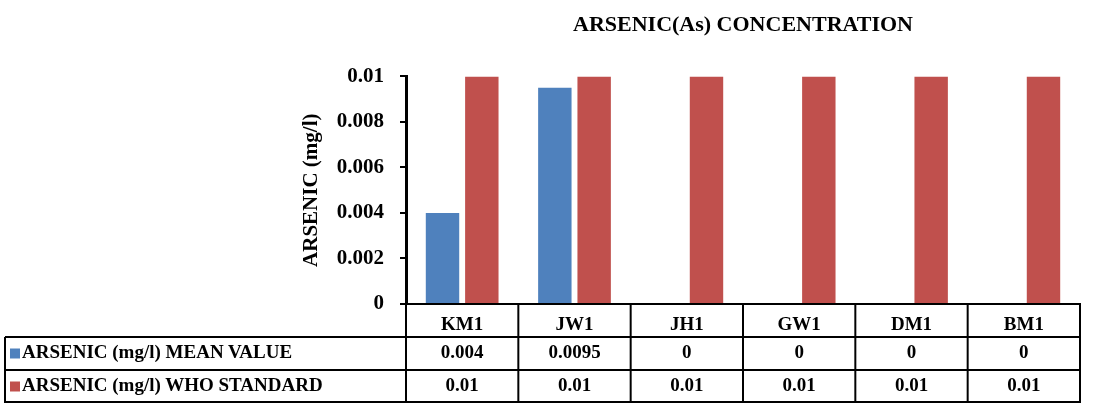  I want to click on x-tick-label: BM1, so click(1023, 324).